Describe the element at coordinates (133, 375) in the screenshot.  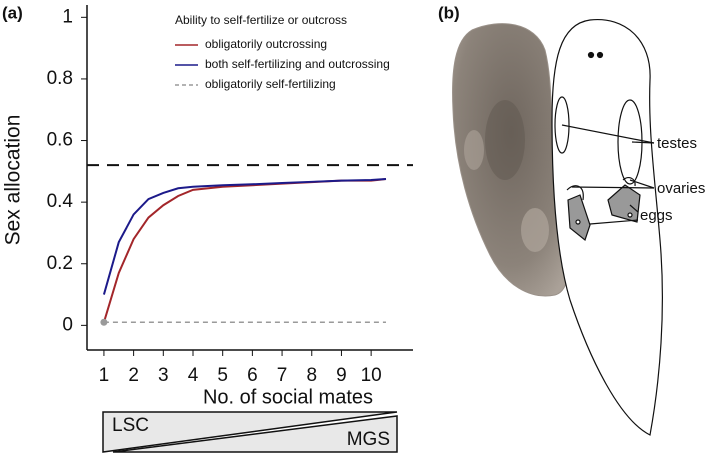
I see `x-tick-label: 2` at that location.